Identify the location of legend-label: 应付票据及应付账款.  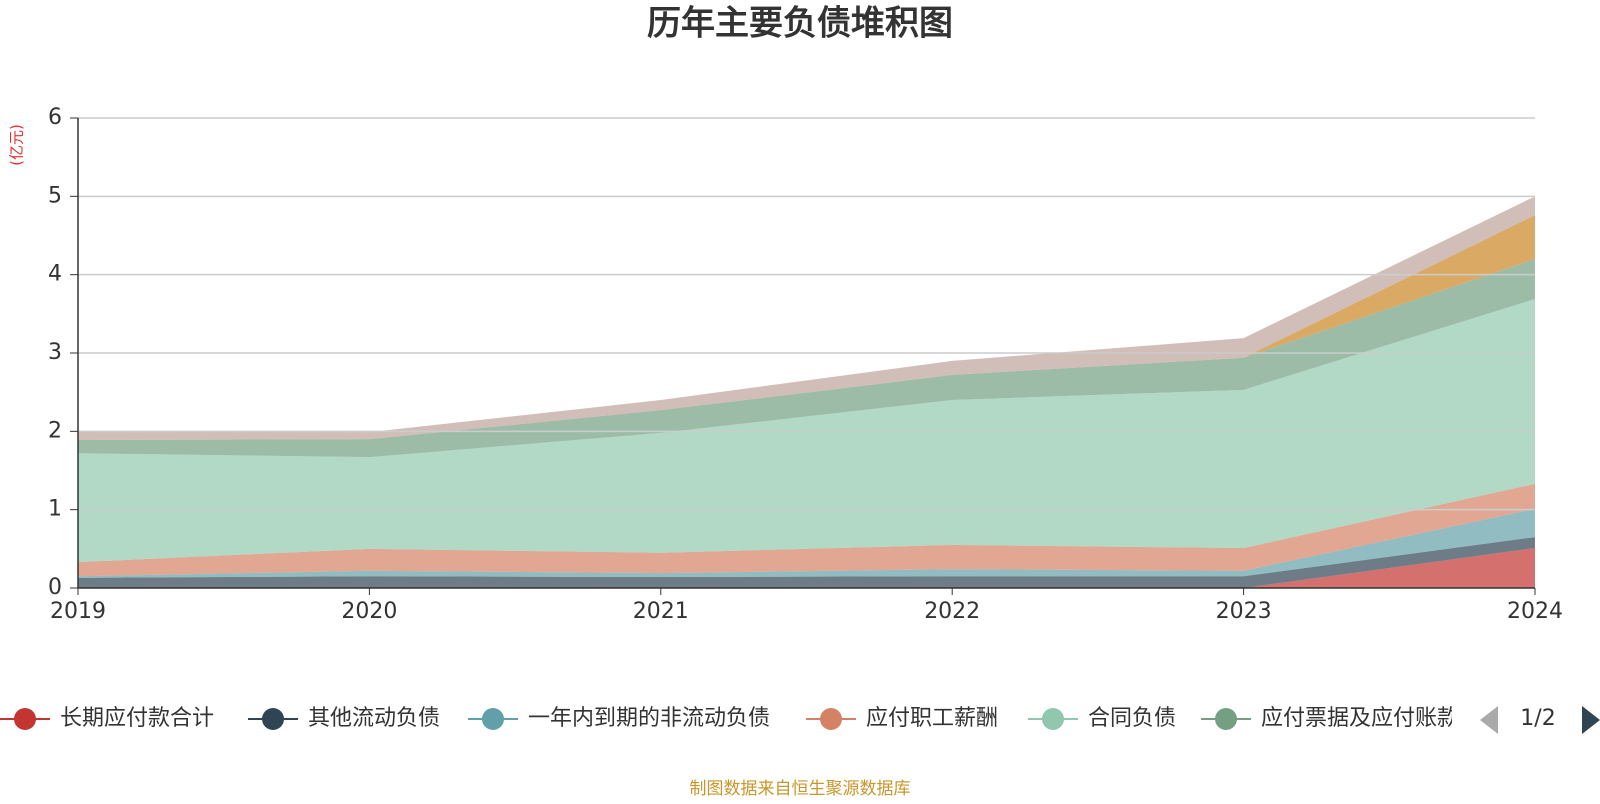
(1360, 718).